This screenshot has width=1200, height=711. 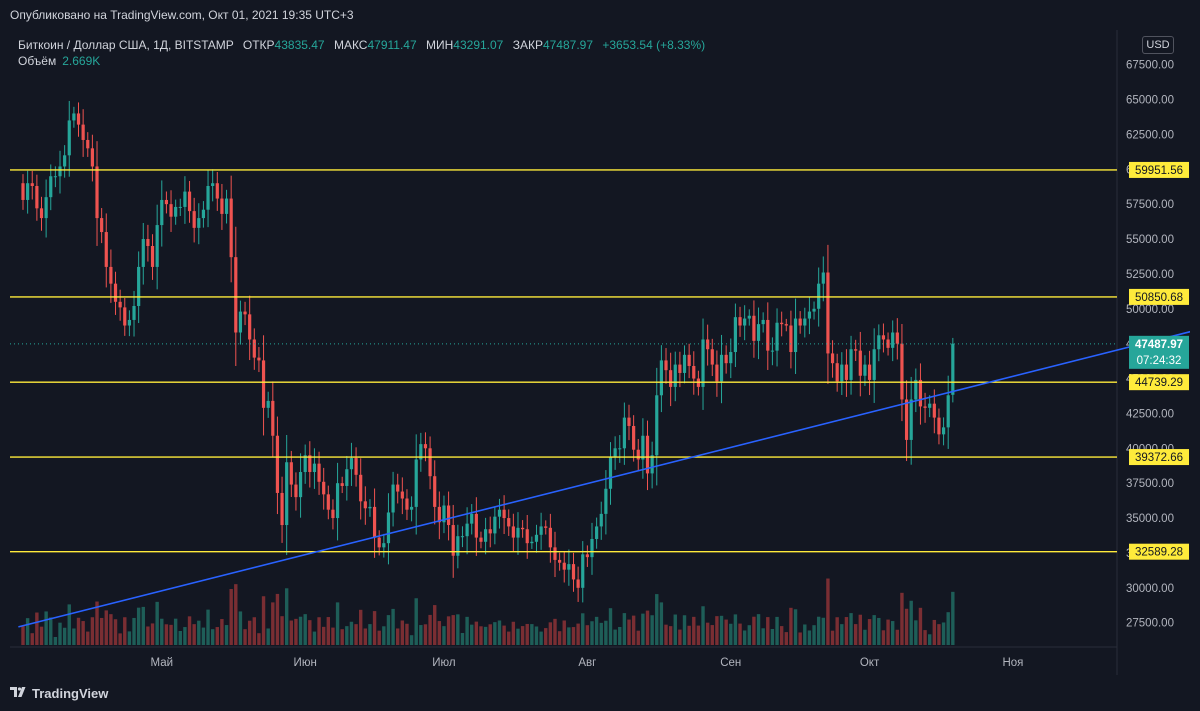 I want to click on last-price-label: 47487.97, so click(x=1159, y=345).